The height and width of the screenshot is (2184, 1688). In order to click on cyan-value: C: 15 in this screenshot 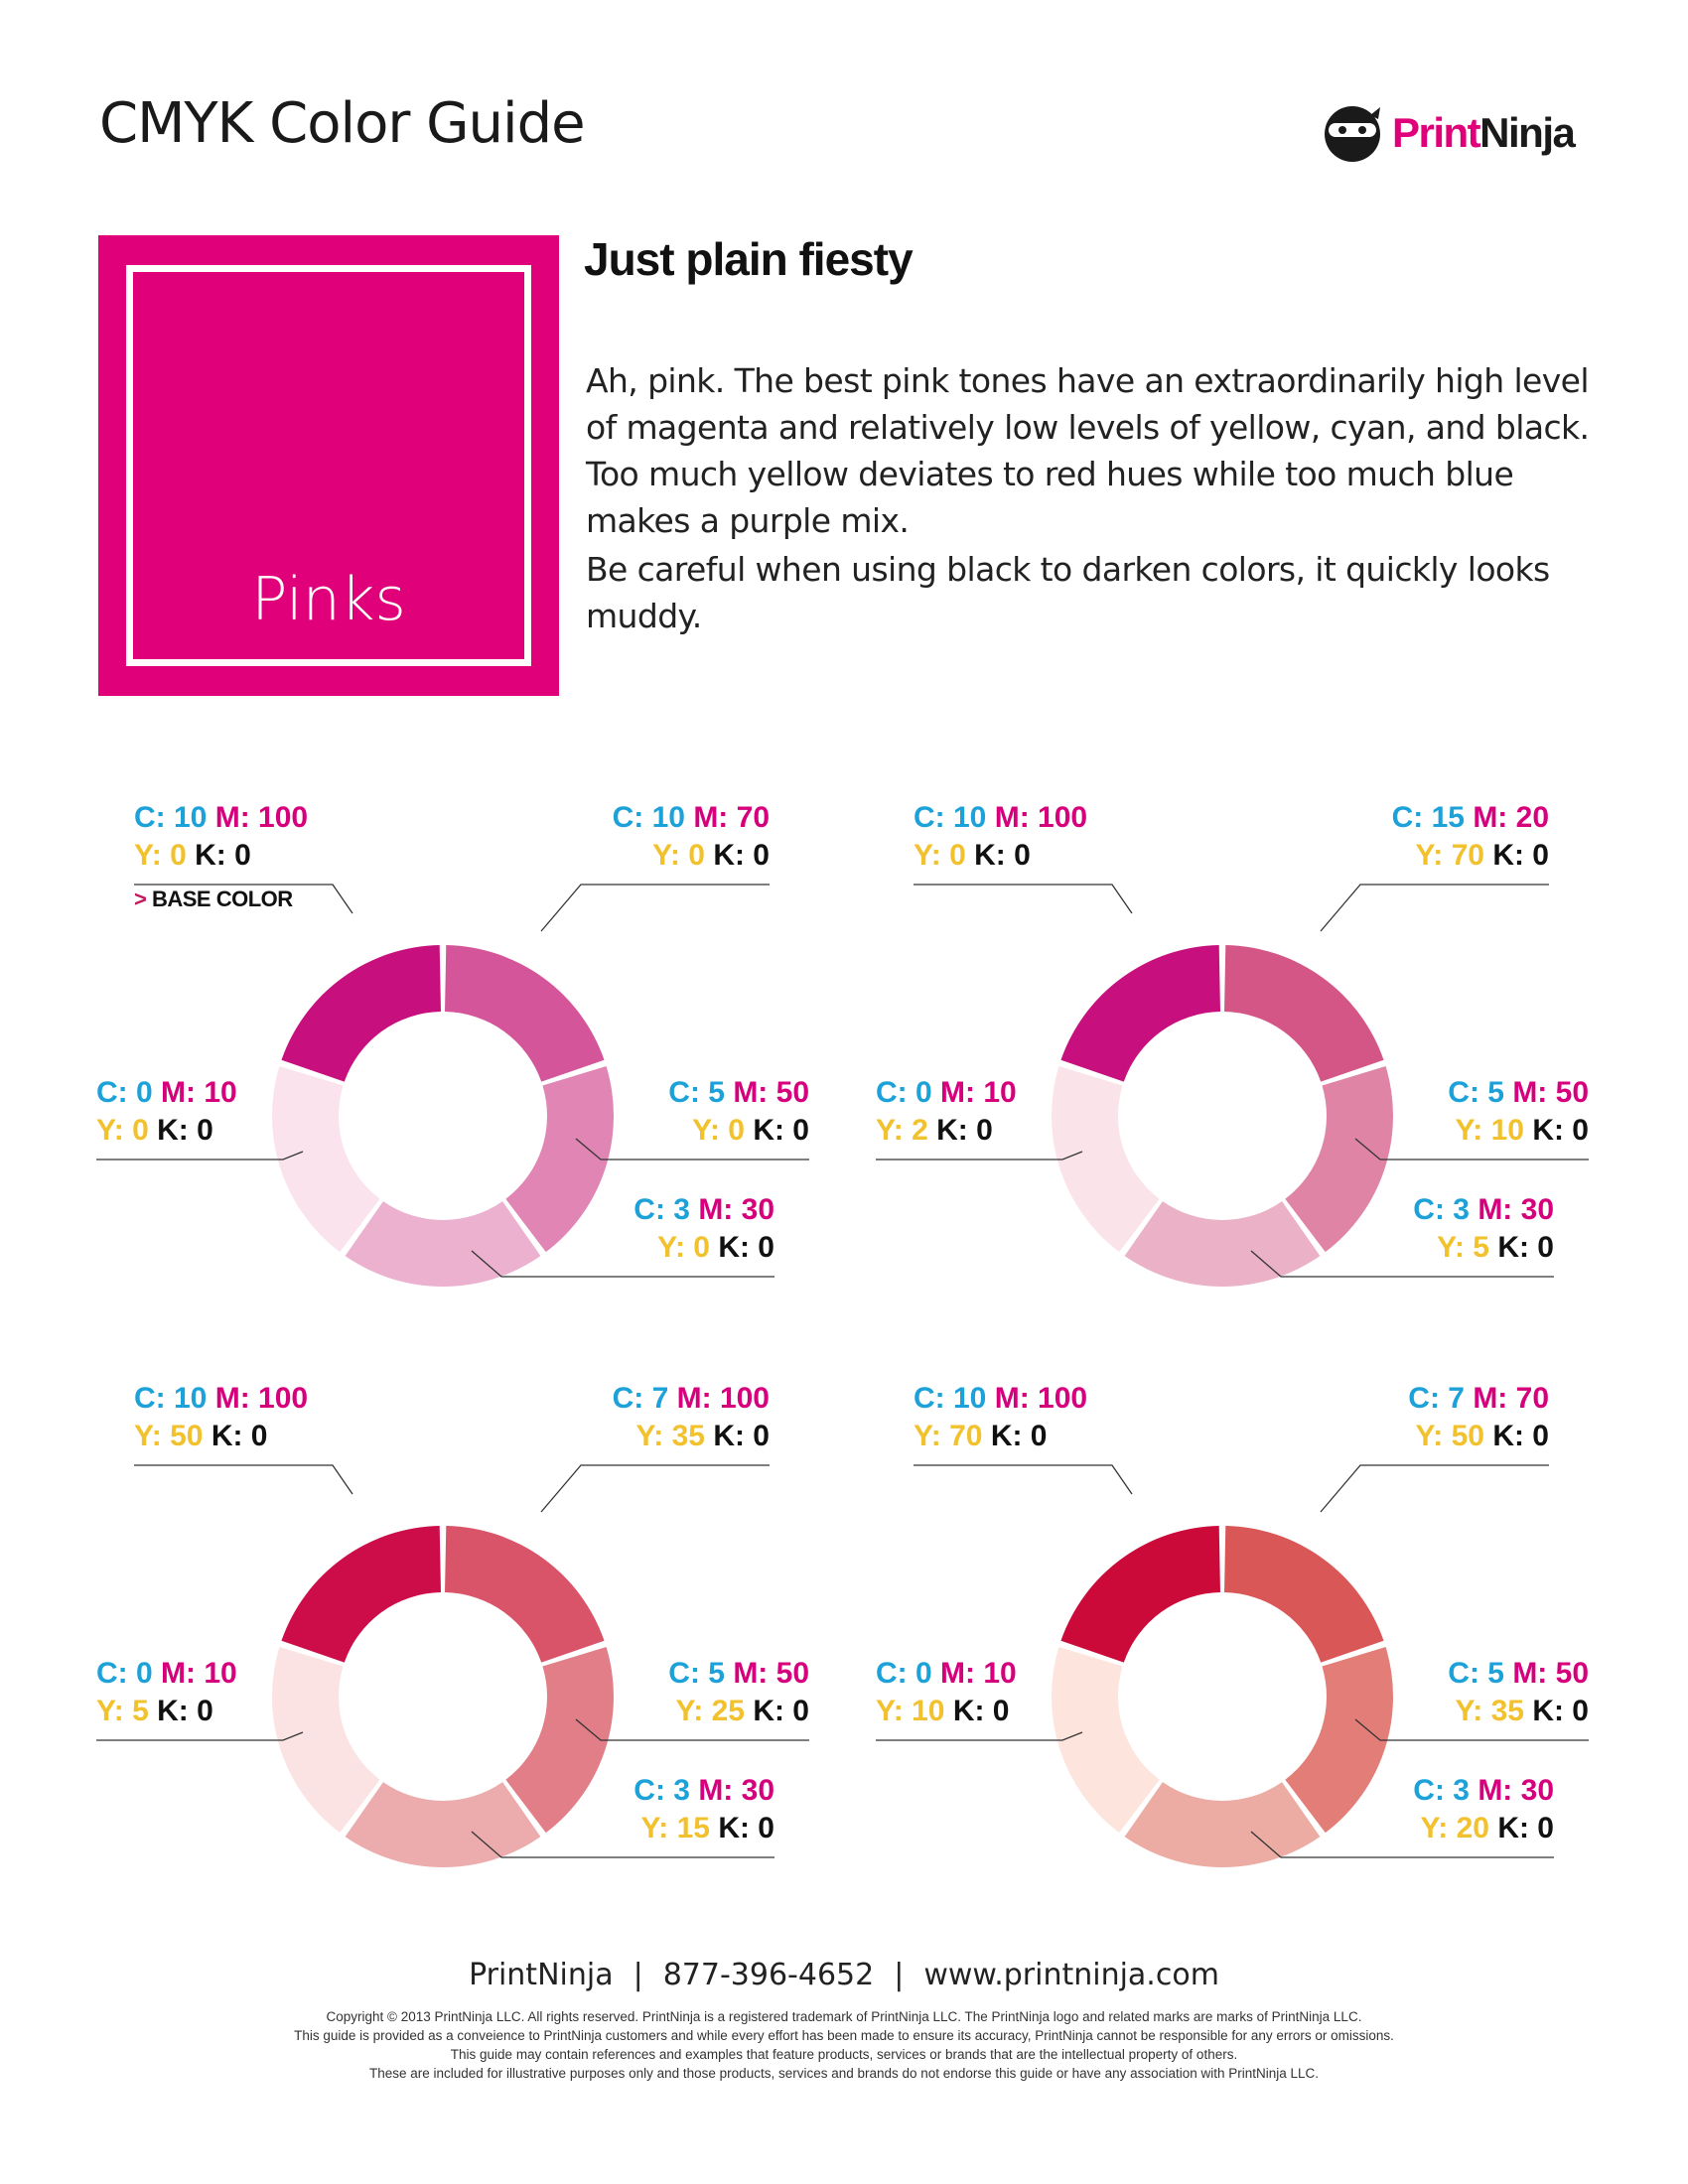, I will do `click(1432, 817)`.